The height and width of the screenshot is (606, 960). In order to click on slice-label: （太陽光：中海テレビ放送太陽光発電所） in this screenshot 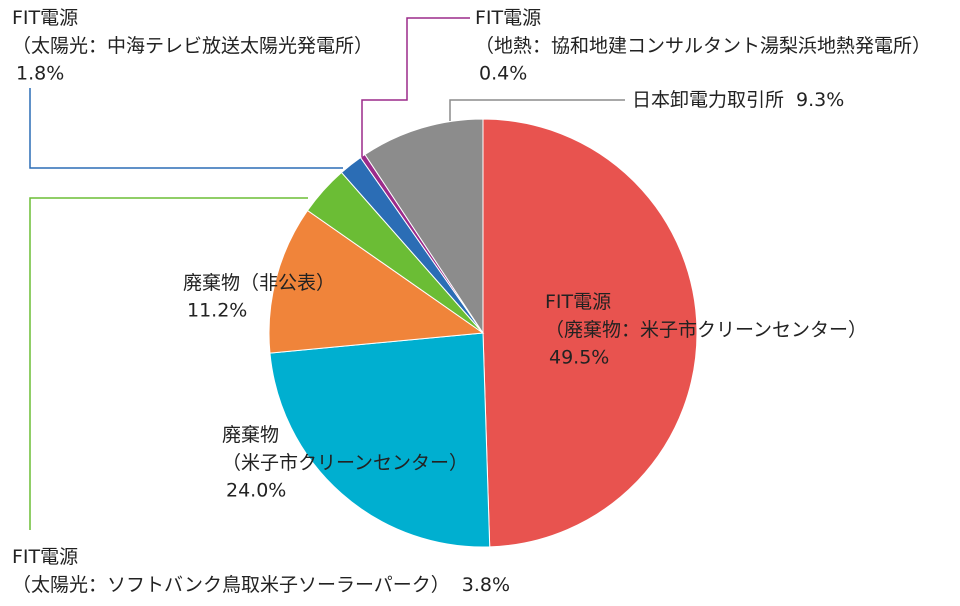, I will do `click(192, 46)`.